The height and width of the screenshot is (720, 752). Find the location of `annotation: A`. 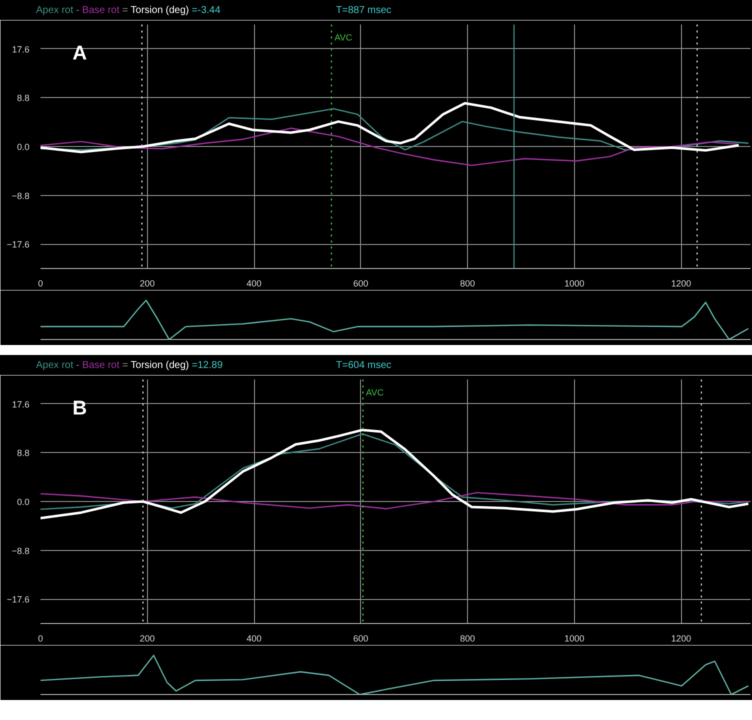

annotation: A is located at coordinates (79, 53).